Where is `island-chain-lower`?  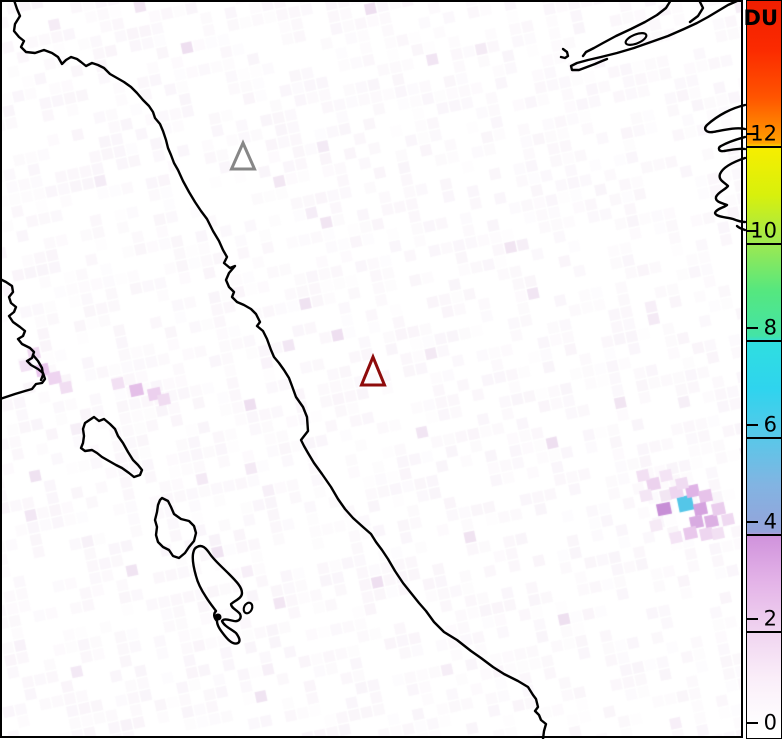
island-chain-lower is located at coordinates (217, 594).